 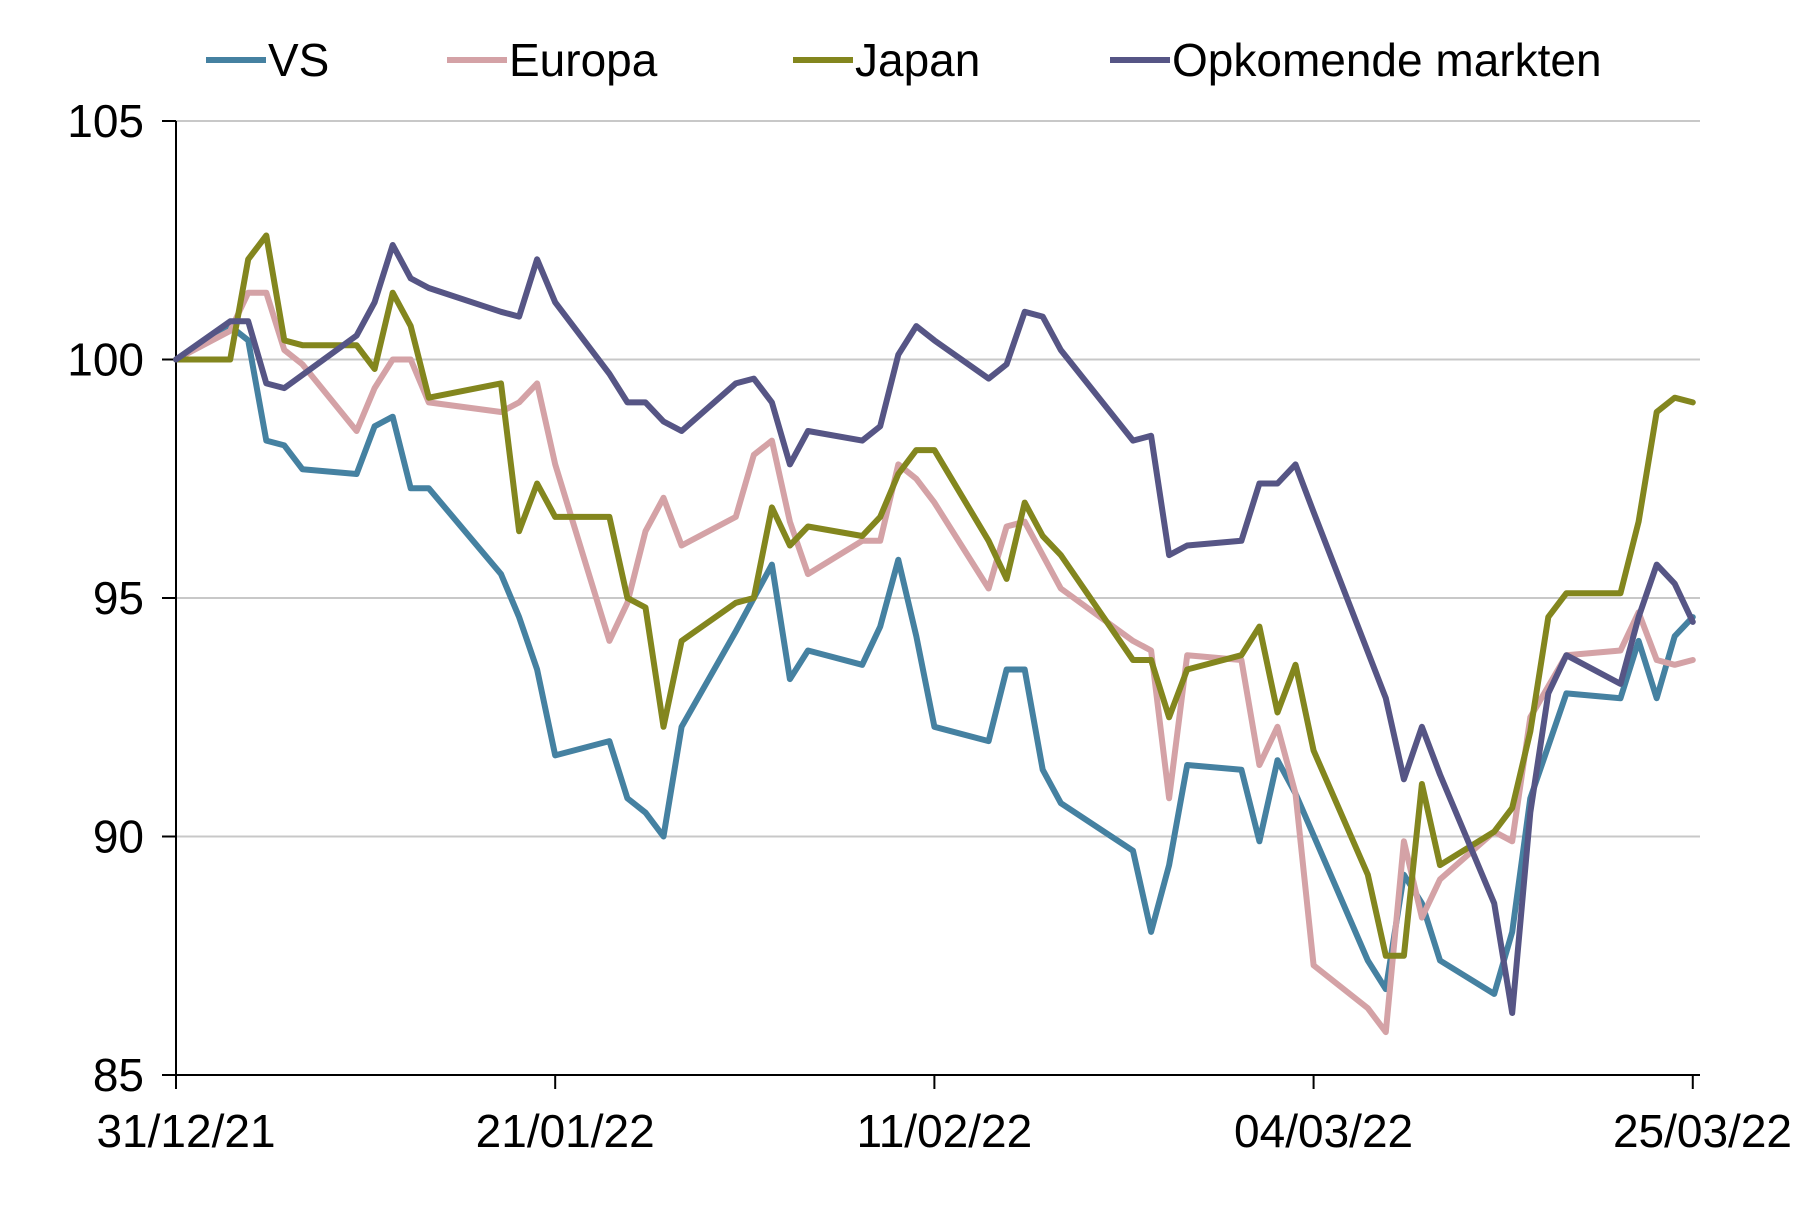 What do you see at coordinates (1323, 1131) in the screenshot?
I see `x-tick-label: 04/03/22` at bounding box center [1323, 1131].